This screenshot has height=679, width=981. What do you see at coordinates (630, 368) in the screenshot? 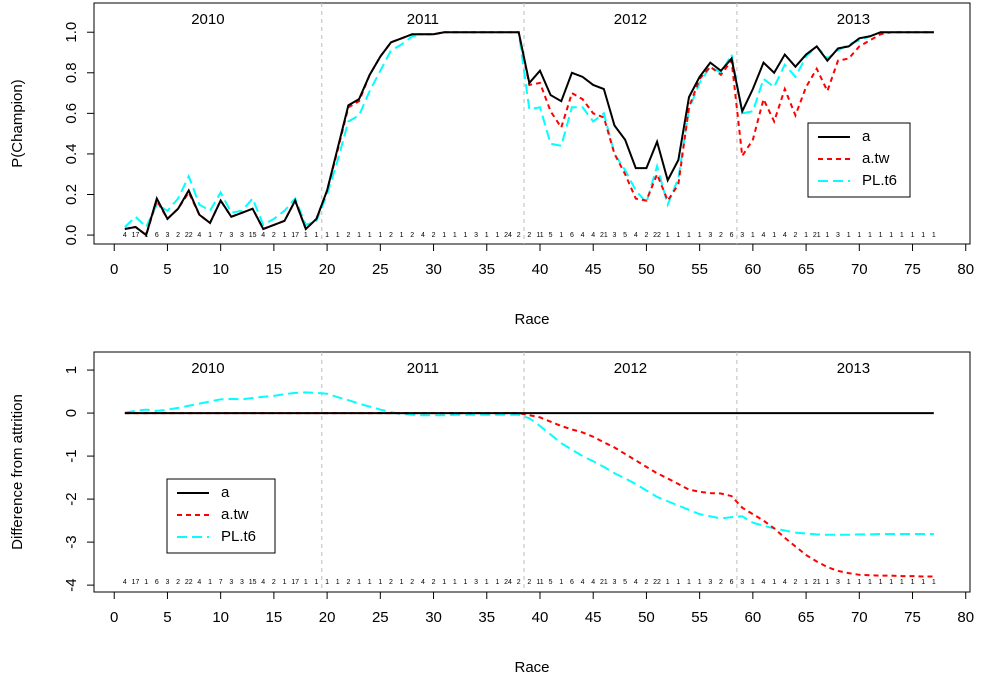
I see `season-label: 2012` at bounding box center [630, 368].